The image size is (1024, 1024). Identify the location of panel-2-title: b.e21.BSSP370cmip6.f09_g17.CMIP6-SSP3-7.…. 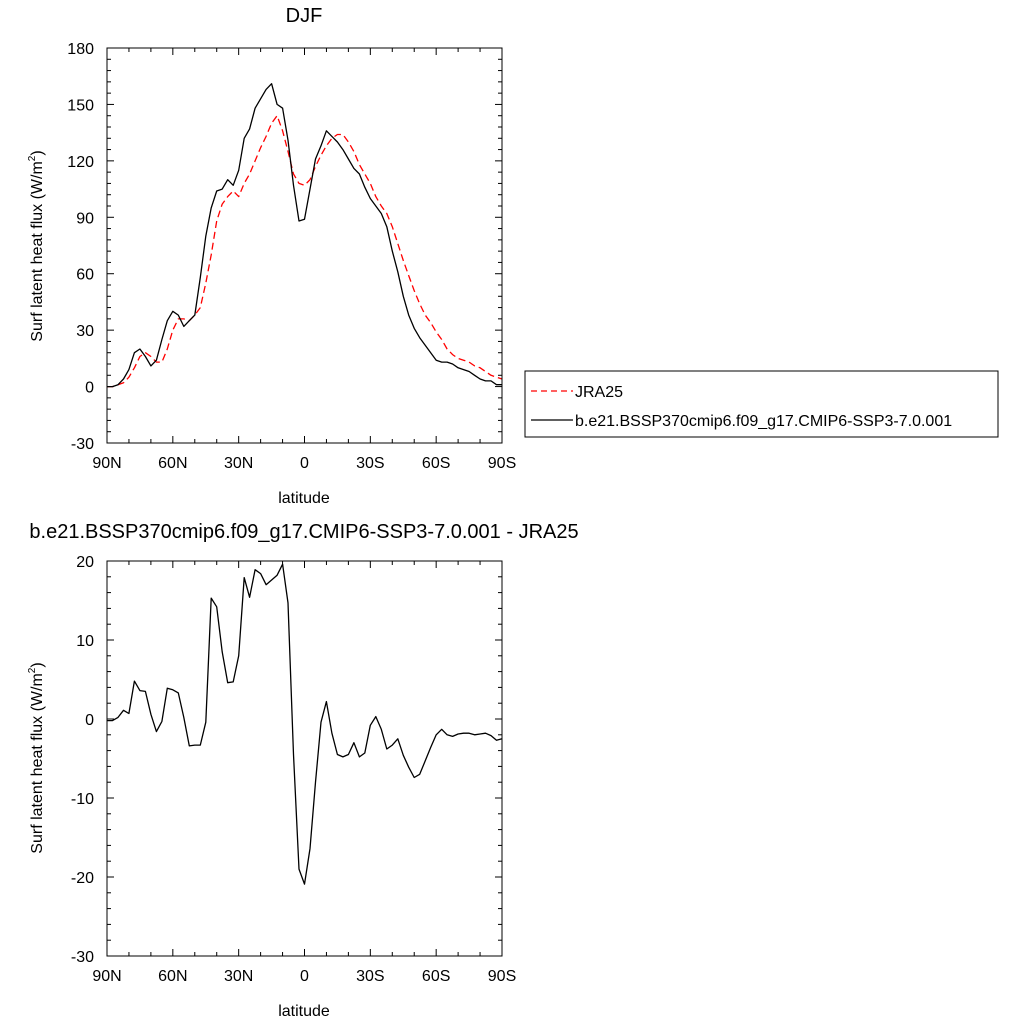
(303, 532).